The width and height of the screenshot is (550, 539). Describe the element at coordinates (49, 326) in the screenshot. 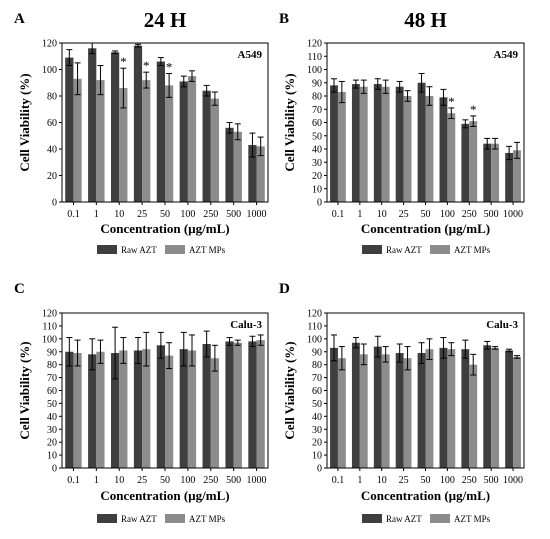

I see `y-tick-label: 110` at that location.